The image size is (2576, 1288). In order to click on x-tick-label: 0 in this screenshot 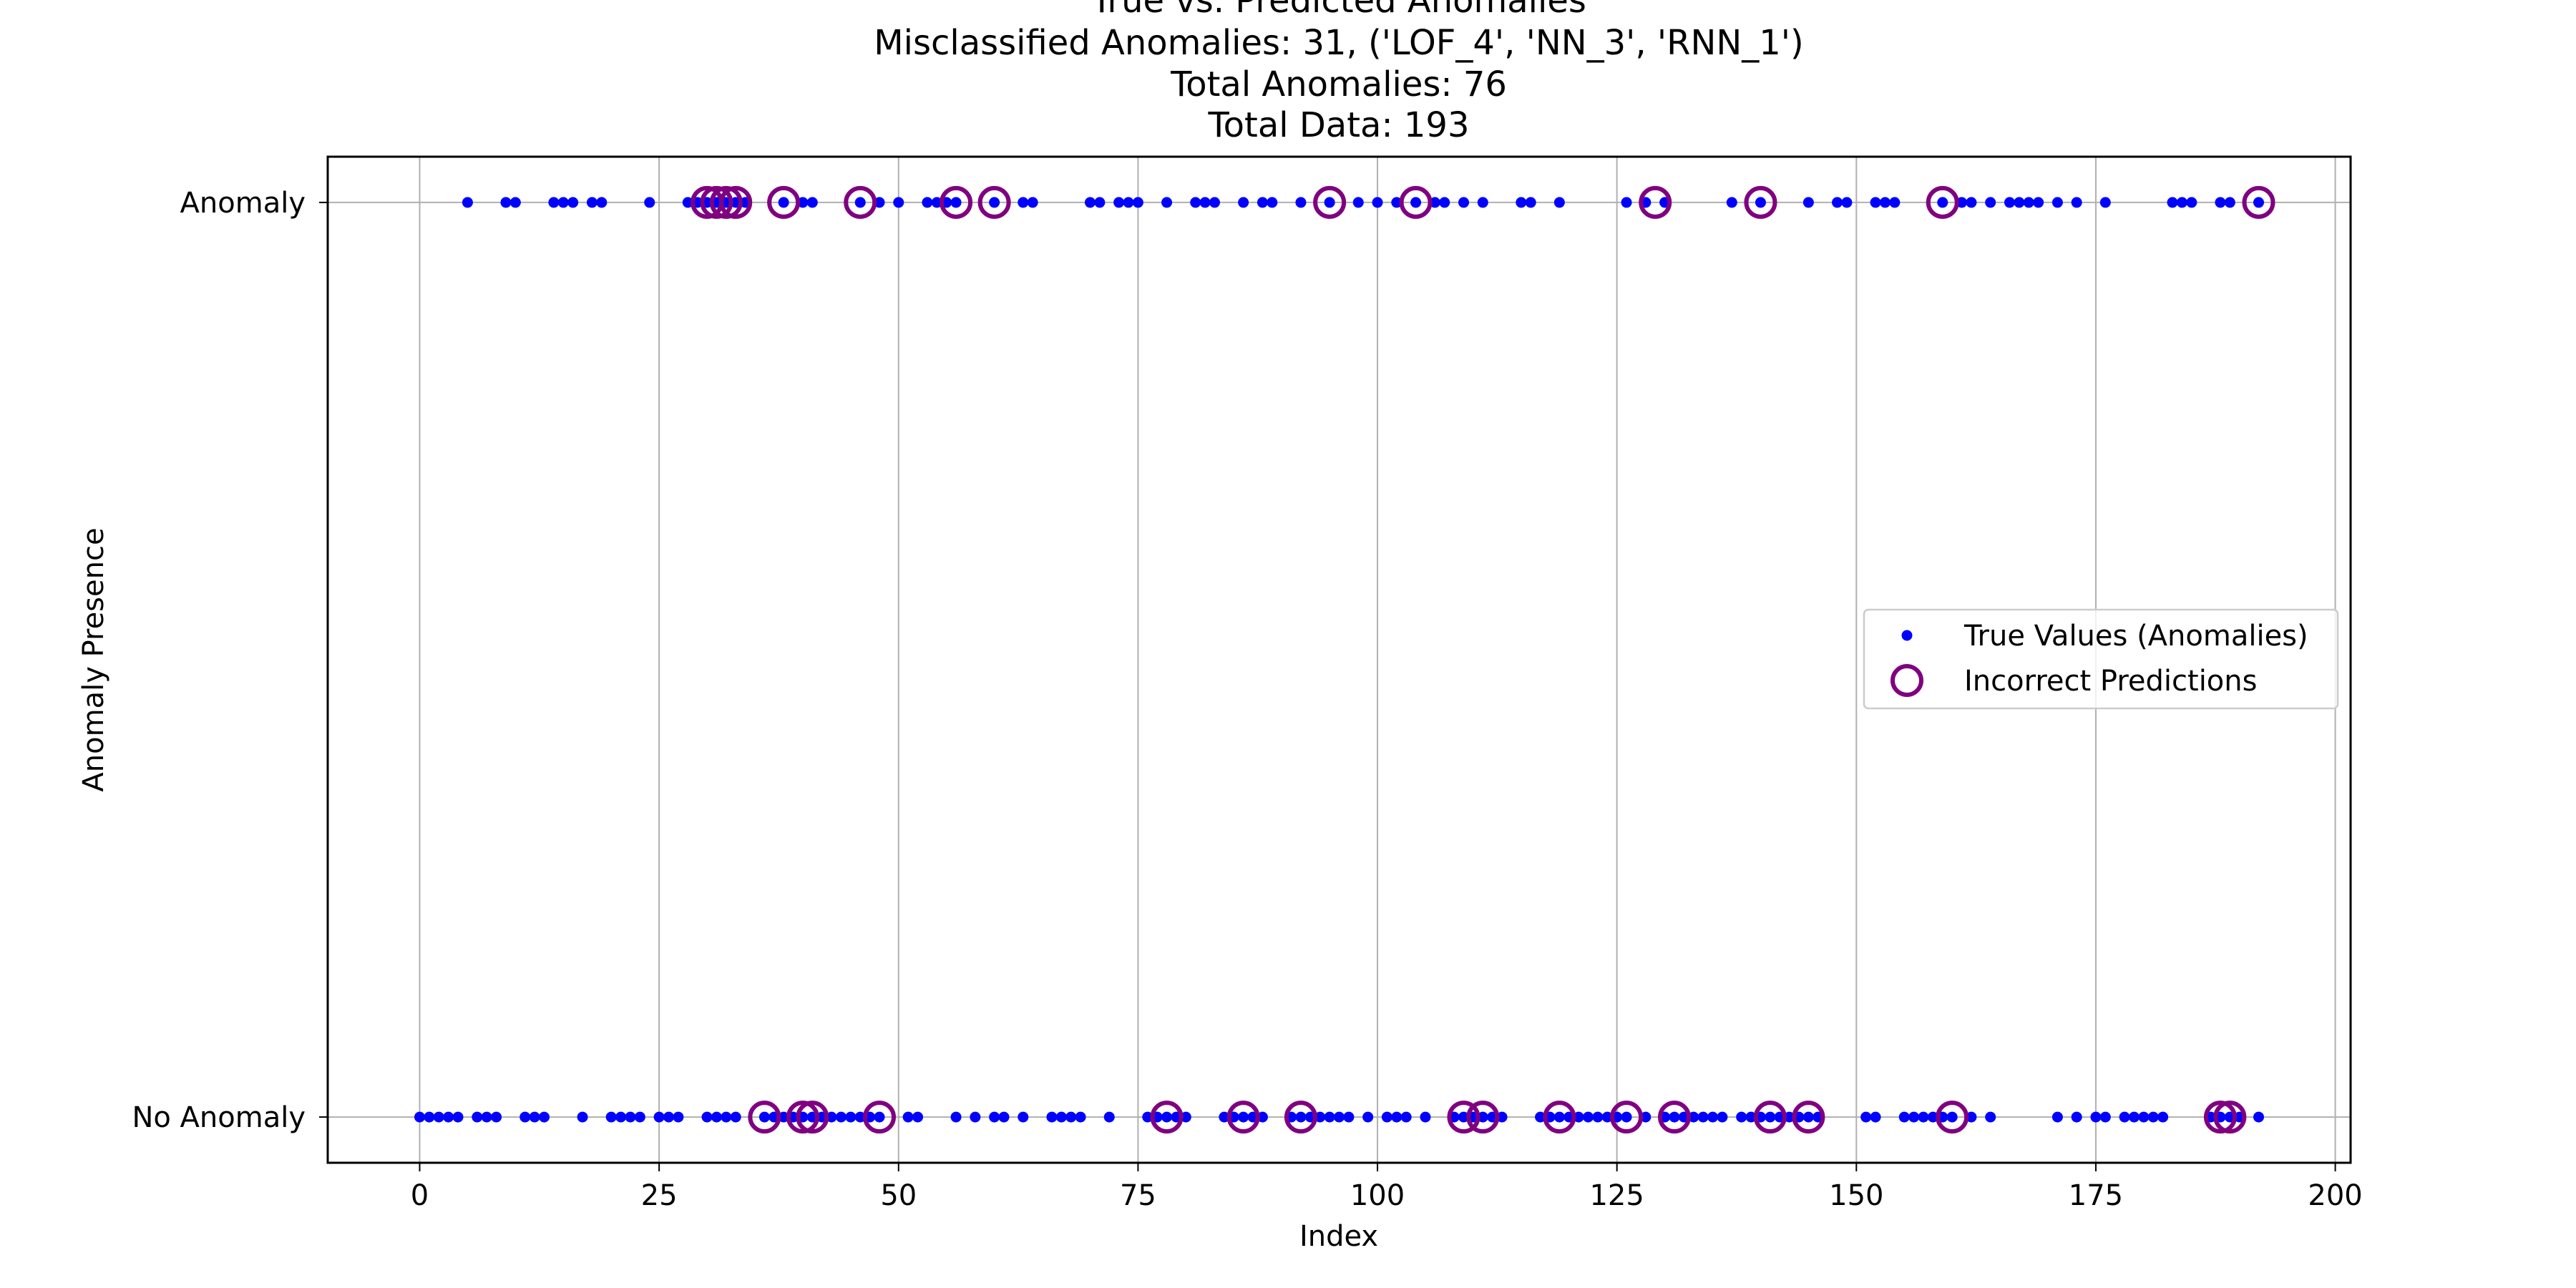, I will do `click(420, 1195)`.